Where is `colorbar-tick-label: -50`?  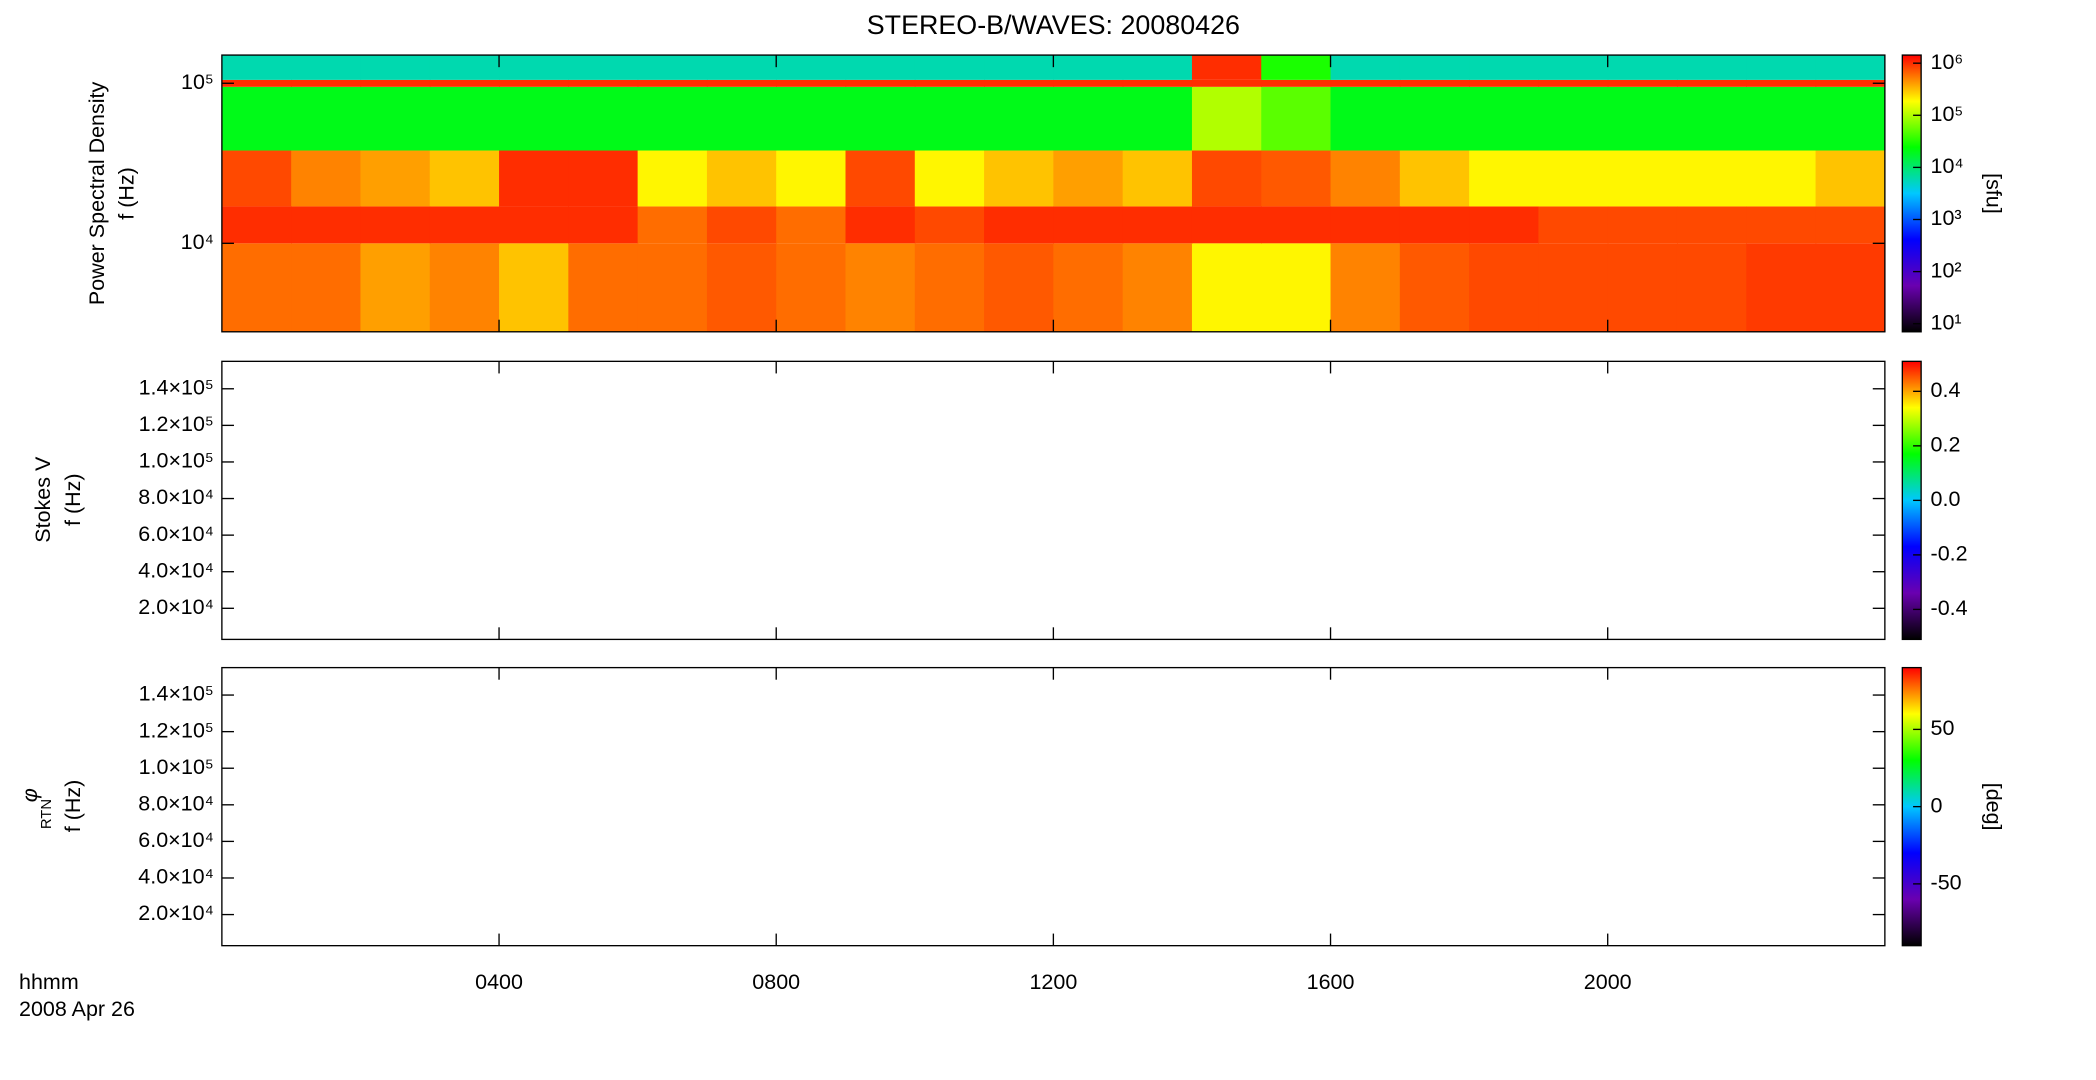
colorbar-tick-label: -50 is located at coordinates (1946, 883).